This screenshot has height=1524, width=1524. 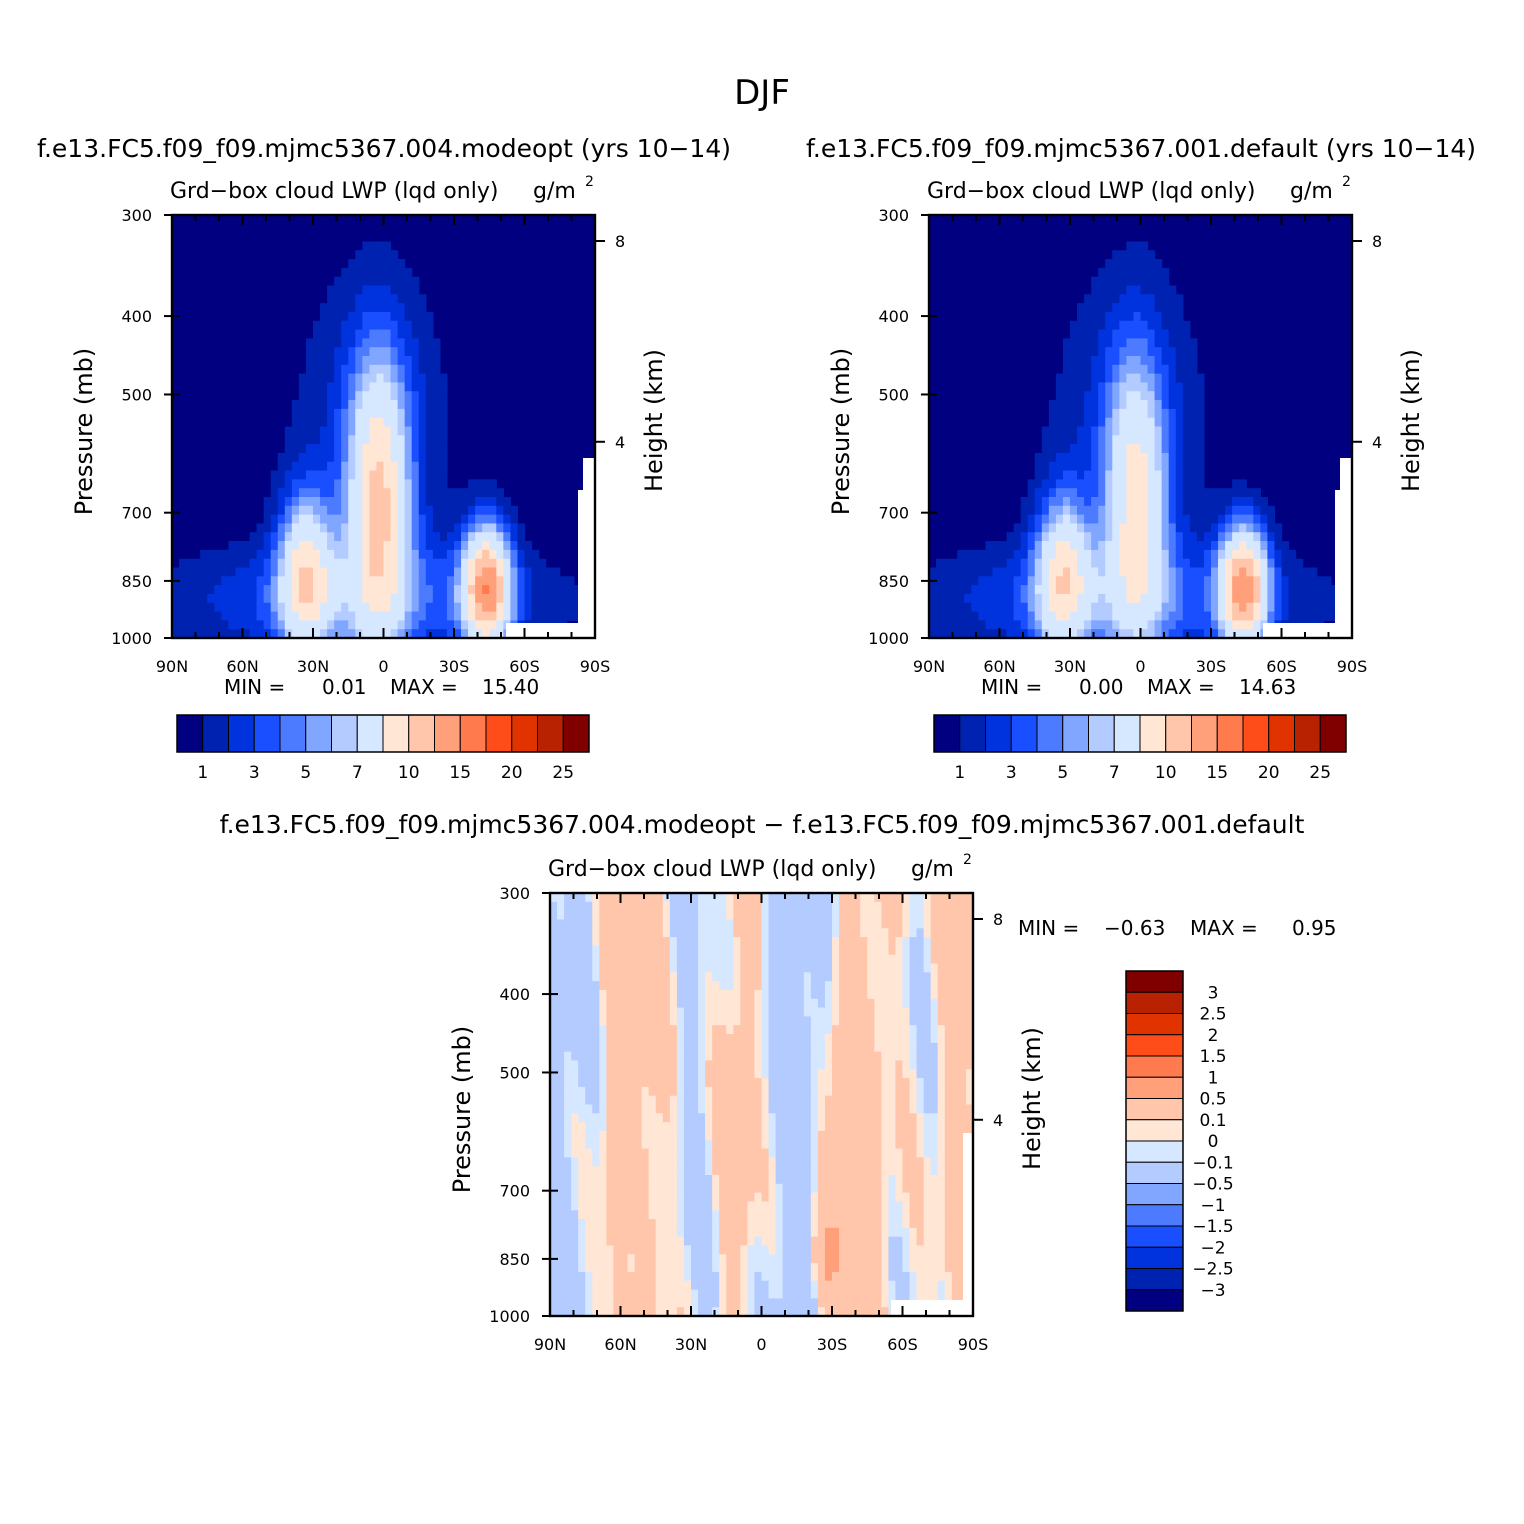 I want to click on colorbar-box, so click(x=1075, y=733).